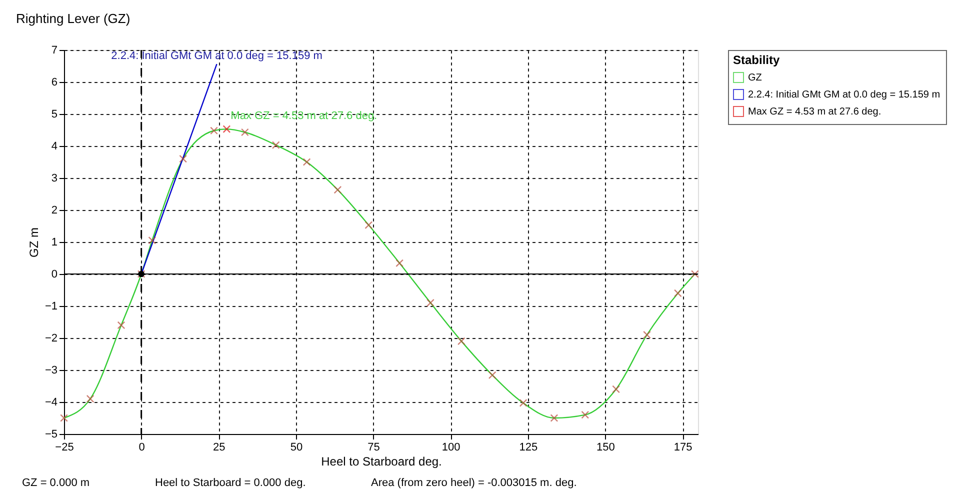 This screenshot has height=495, width=976. I want to click on y-tick-label: 4, so click(54, 146).